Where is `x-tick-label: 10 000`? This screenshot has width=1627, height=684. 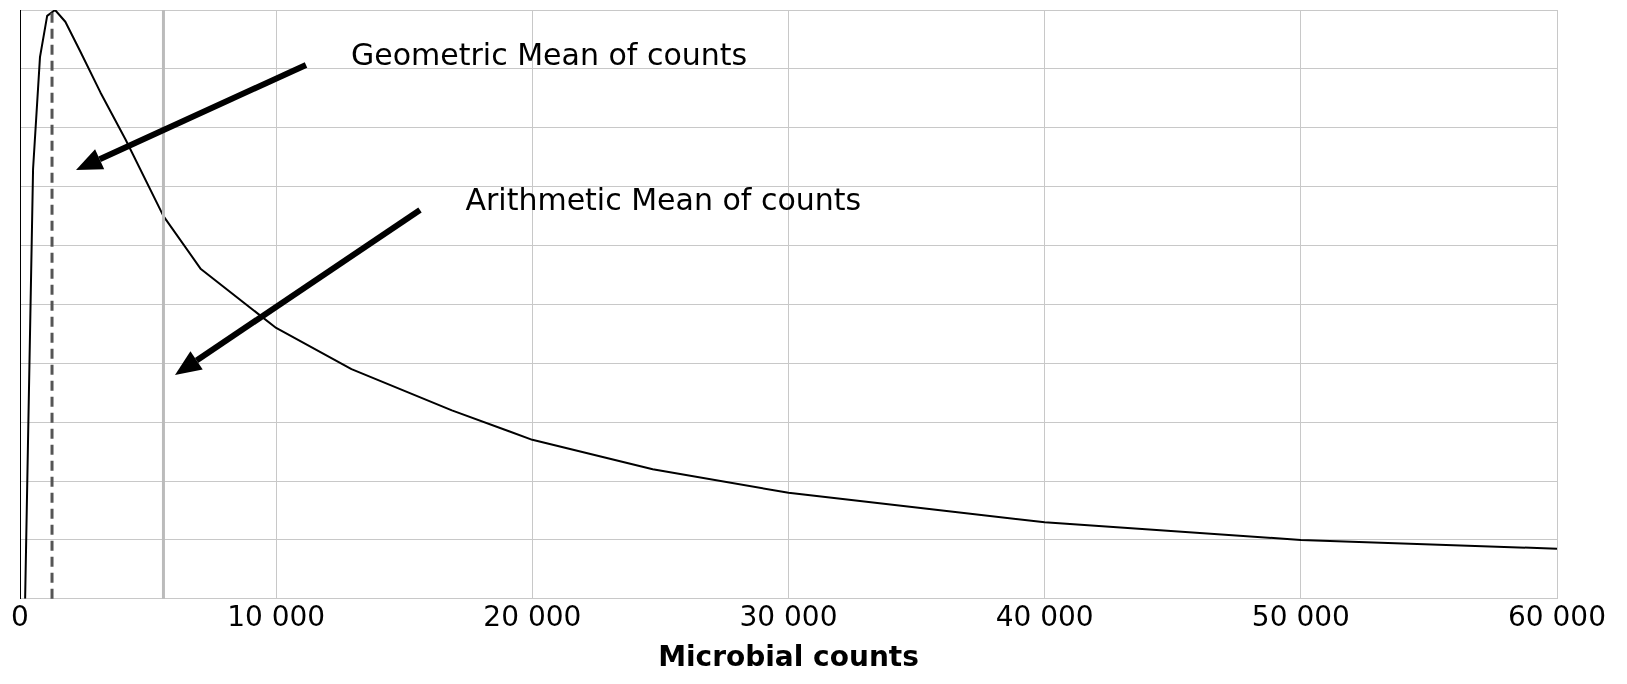 x-tick-label: 10 000 is located at coordinates (276, 616).